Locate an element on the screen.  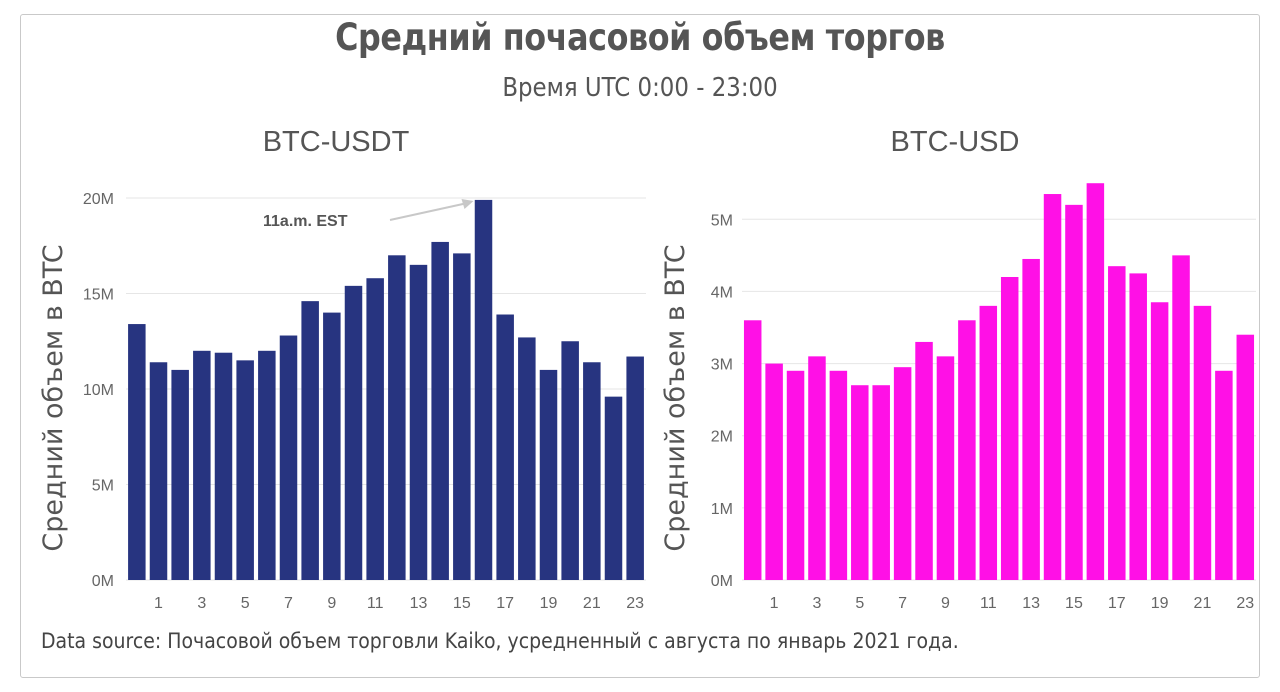
y-tick-label: 3M is located at coordinates (722, 365).